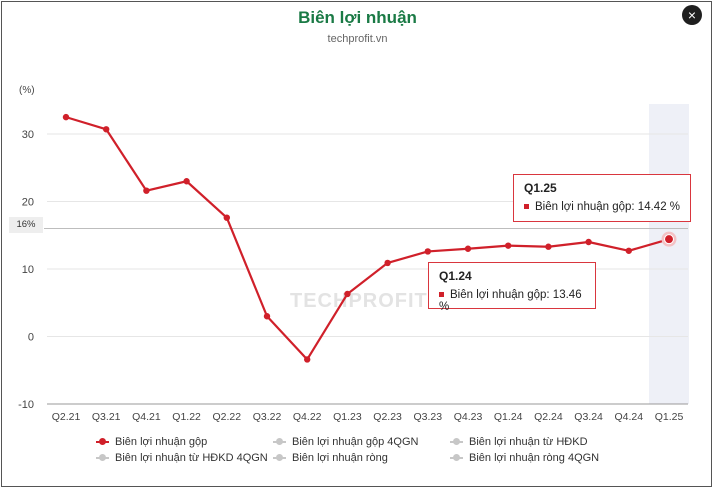 This screenshot has height=490, width=715. Describe the element at coordinates (355, 442) in the screenshot. I see `legend-label: Biên lợi nhuận gộp 4QGN` at that location.